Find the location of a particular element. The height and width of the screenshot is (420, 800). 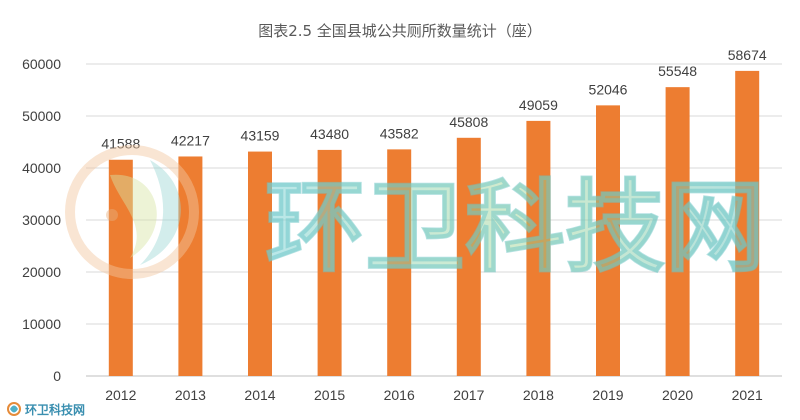

watermark-logo is located at coordinates (132, 212).